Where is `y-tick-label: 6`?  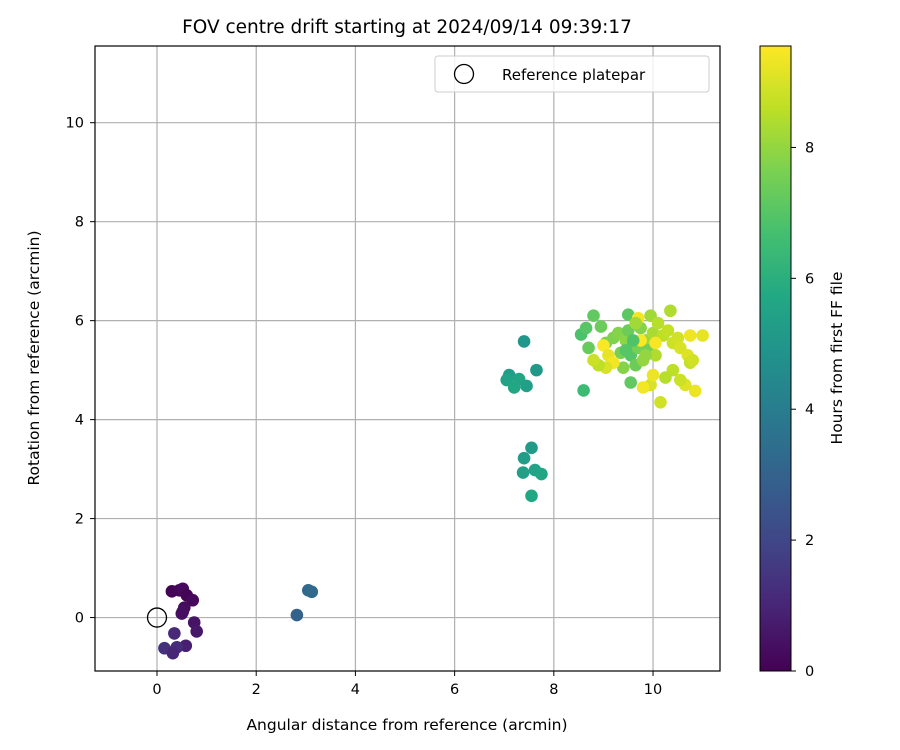
y-tick-label: 6 is located at coordinates (79, 322).